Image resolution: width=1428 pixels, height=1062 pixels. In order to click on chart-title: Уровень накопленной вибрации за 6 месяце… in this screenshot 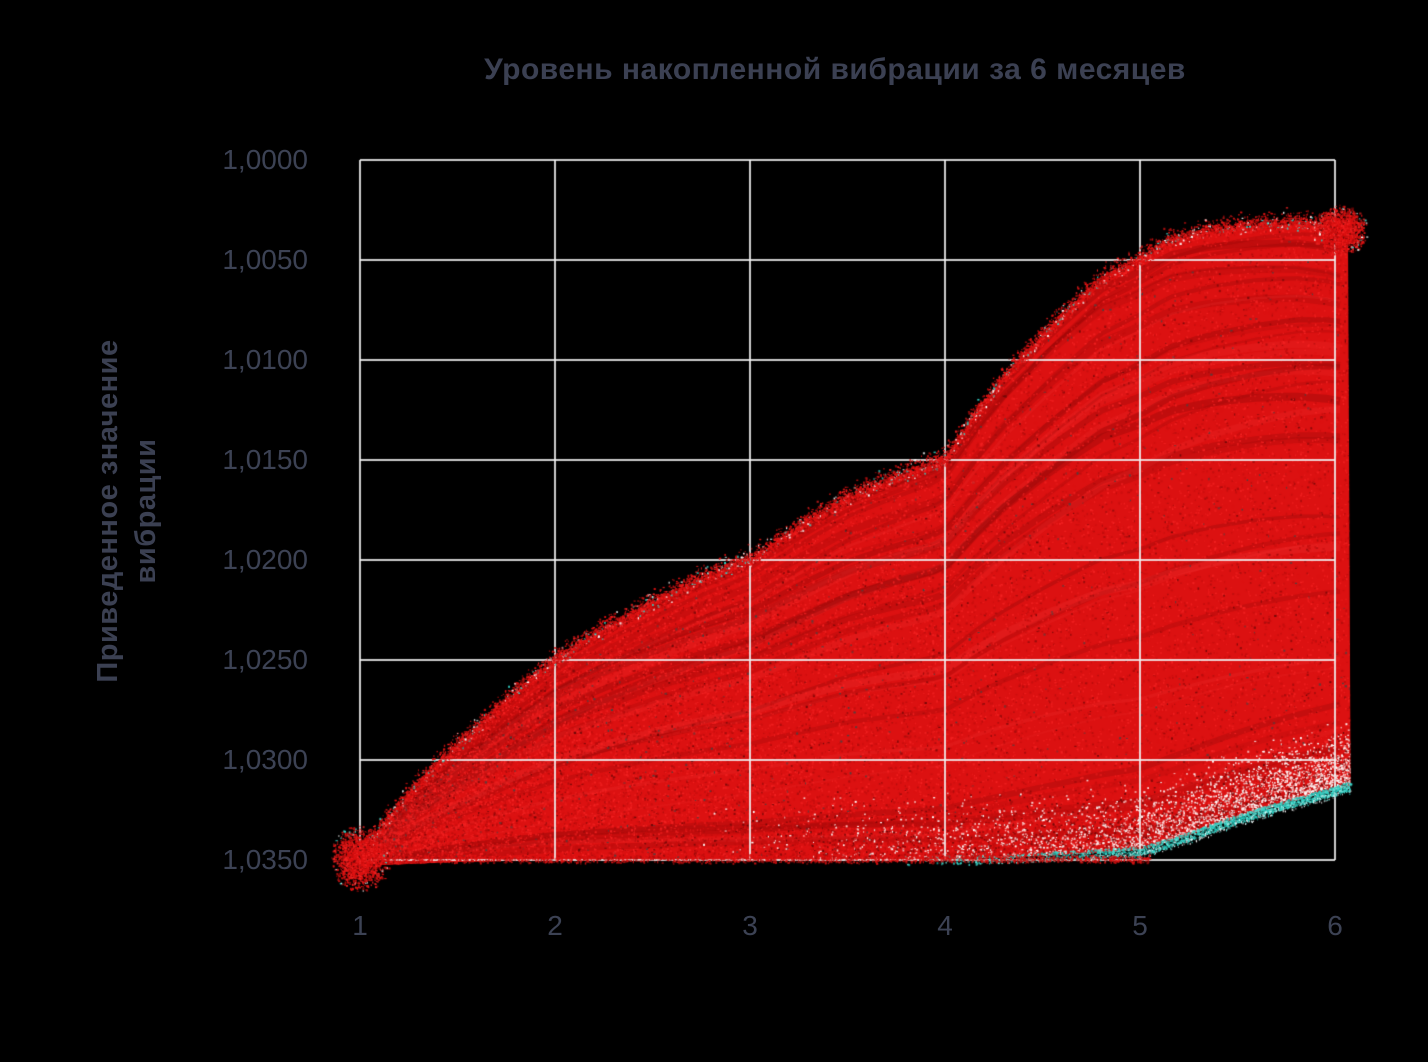, I will do `click(835, 69)`.